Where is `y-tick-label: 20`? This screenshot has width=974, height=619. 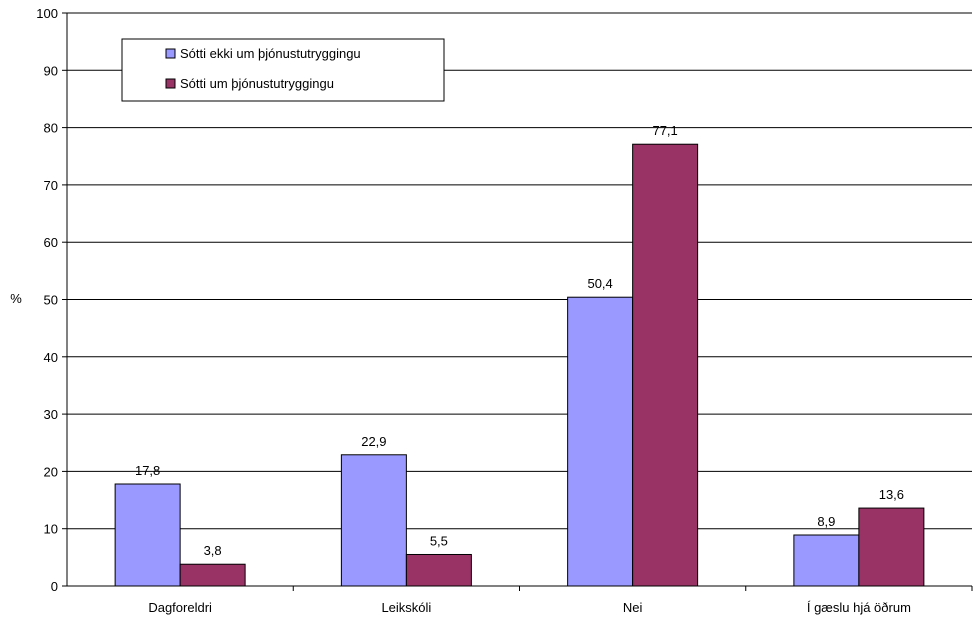 y-tick-label: 20 is located at coordinates (51, 471).